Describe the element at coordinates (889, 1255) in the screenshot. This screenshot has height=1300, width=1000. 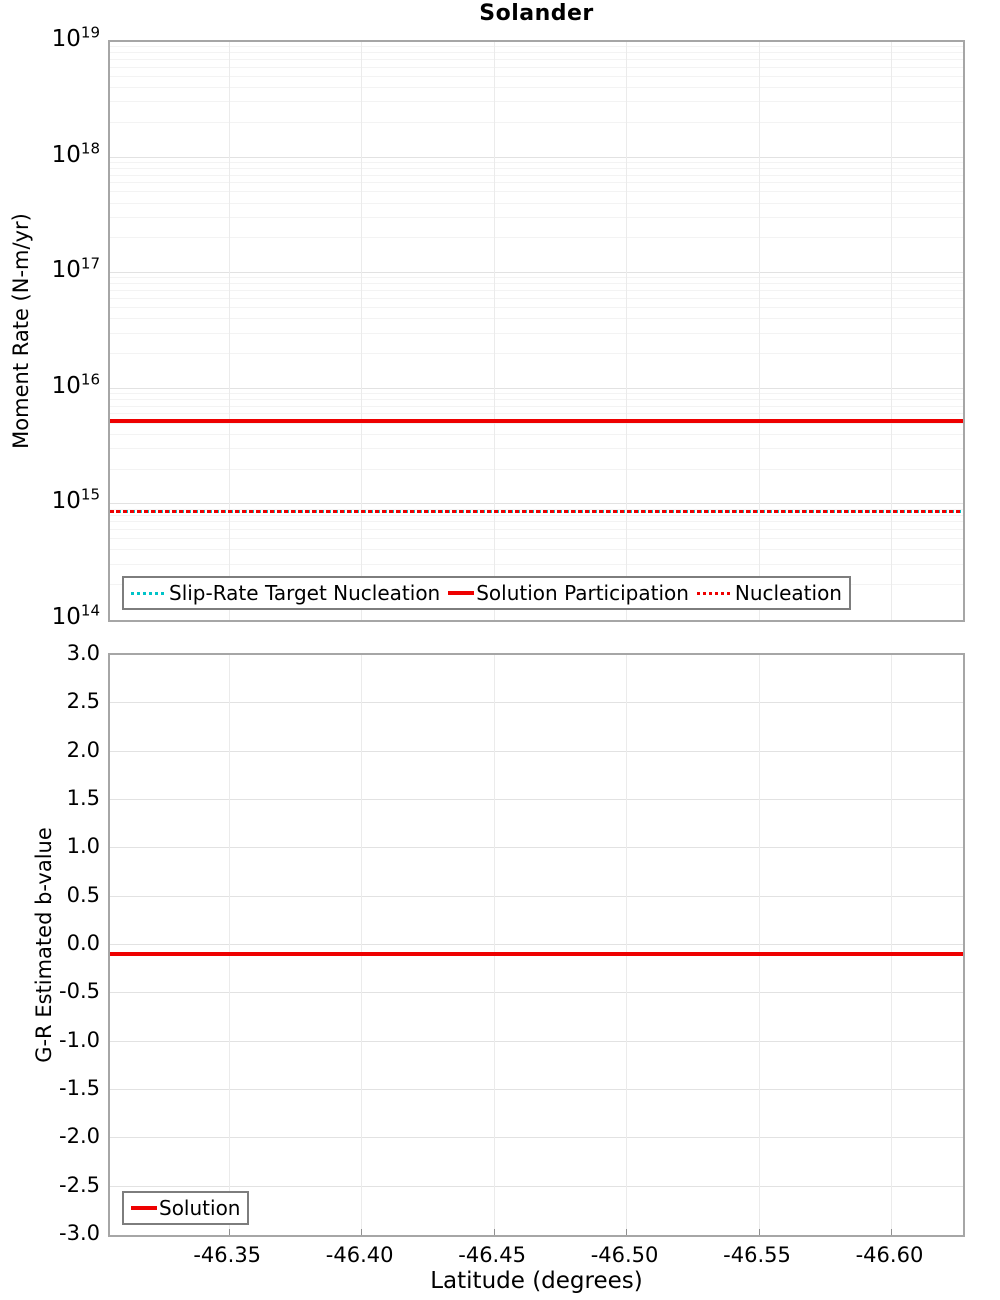
I see `x-tick-label: -46.60` at that location.